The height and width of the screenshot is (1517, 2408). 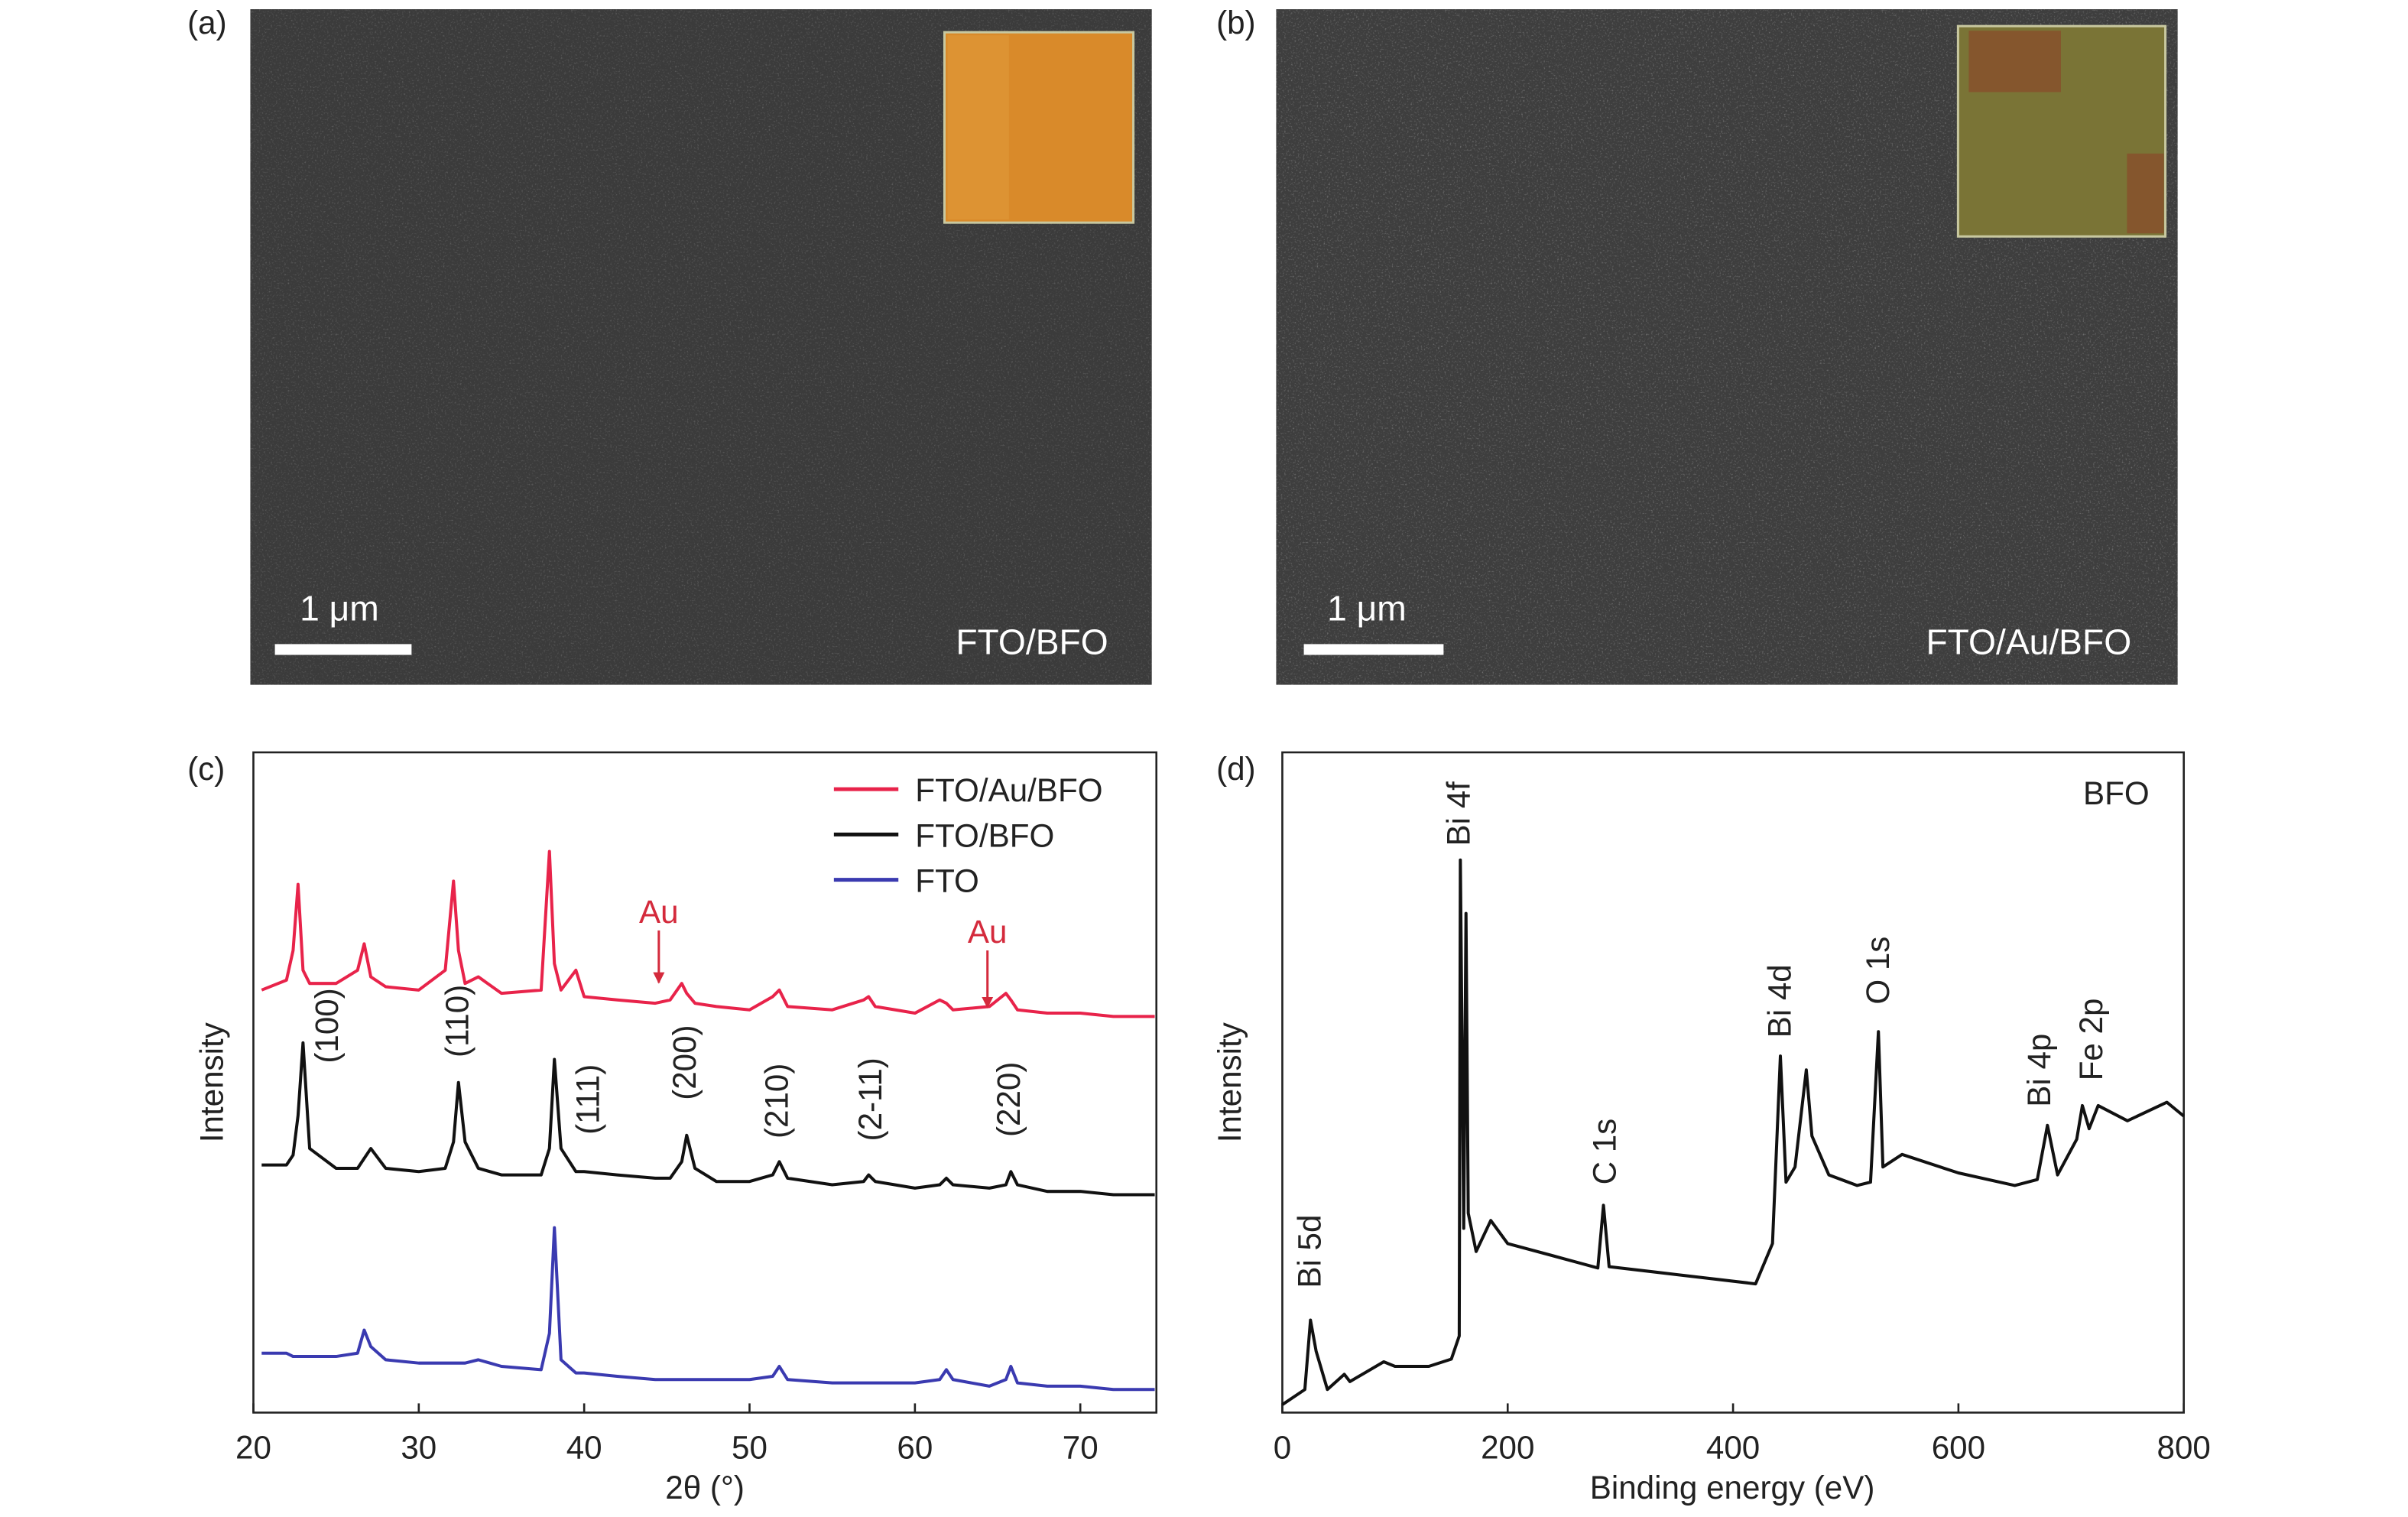 What do you see at coordinates (1310, 1251) in the screenshot?
I see `peak-label: Bi 5d` at bounding box center [1310, 1251].